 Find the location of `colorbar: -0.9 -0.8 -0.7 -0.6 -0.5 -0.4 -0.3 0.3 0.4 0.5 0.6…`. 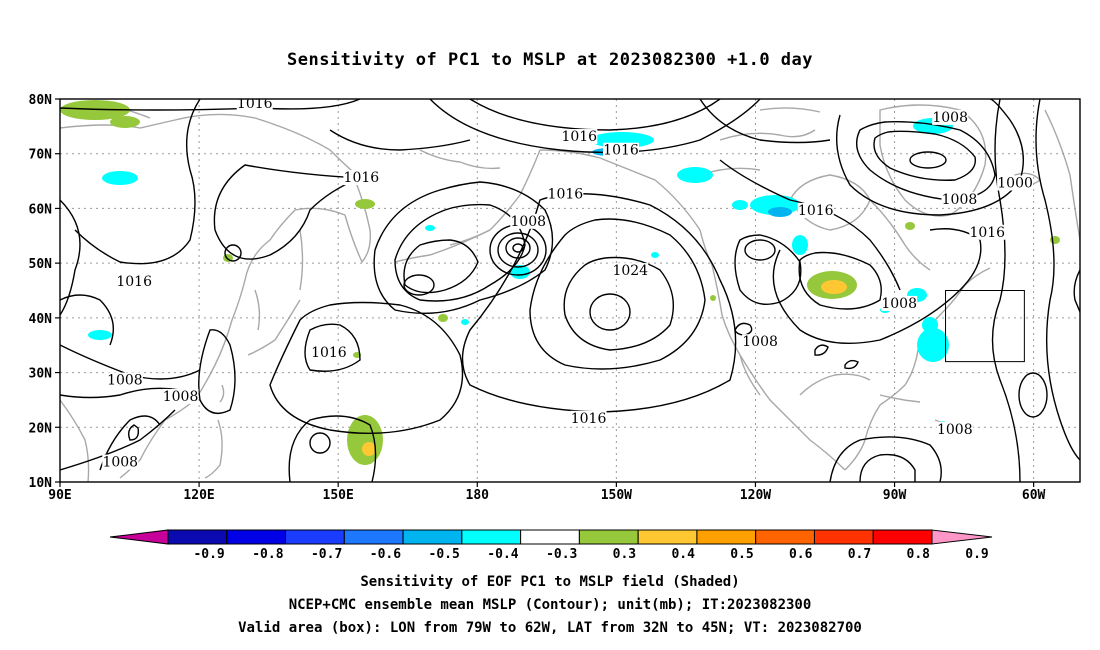

colorbar: -0.9 -0.8 -0.7 -0.6 -0.5 -0.4 -0.3 0.3 0.4 0.5 0.6… is located at coordinates (551, 545).